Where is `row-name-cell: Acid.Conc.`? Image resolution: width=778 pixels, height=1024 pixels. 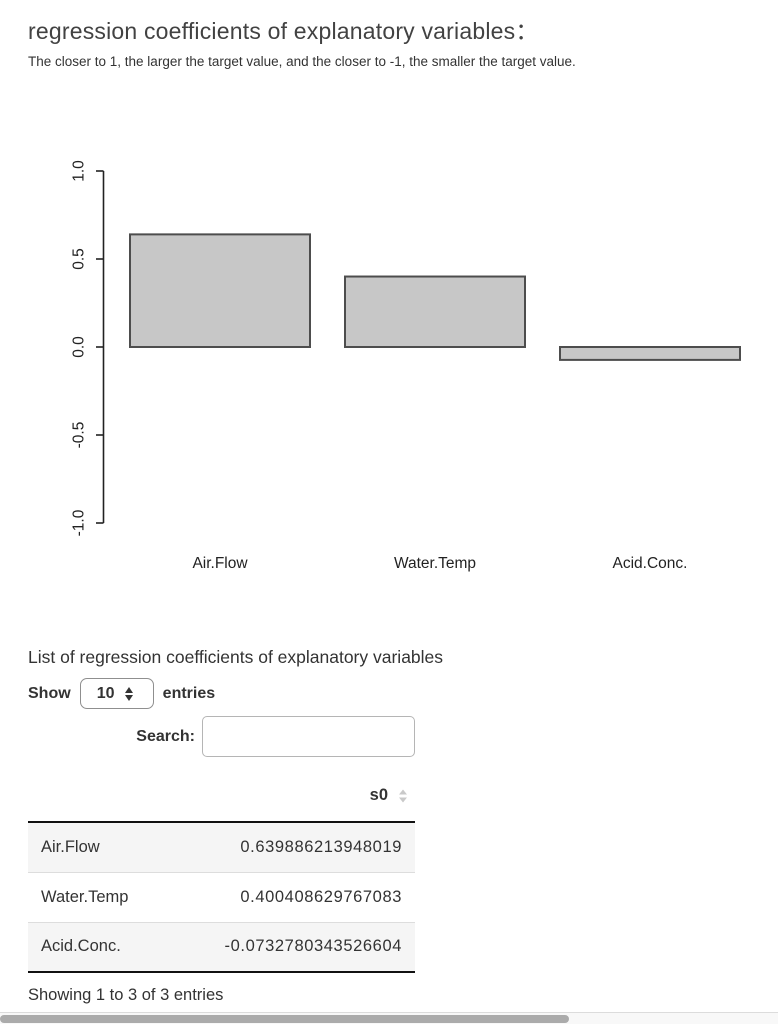
row-name-cell: Acid.Conc. is located at coordinates (95, 946).